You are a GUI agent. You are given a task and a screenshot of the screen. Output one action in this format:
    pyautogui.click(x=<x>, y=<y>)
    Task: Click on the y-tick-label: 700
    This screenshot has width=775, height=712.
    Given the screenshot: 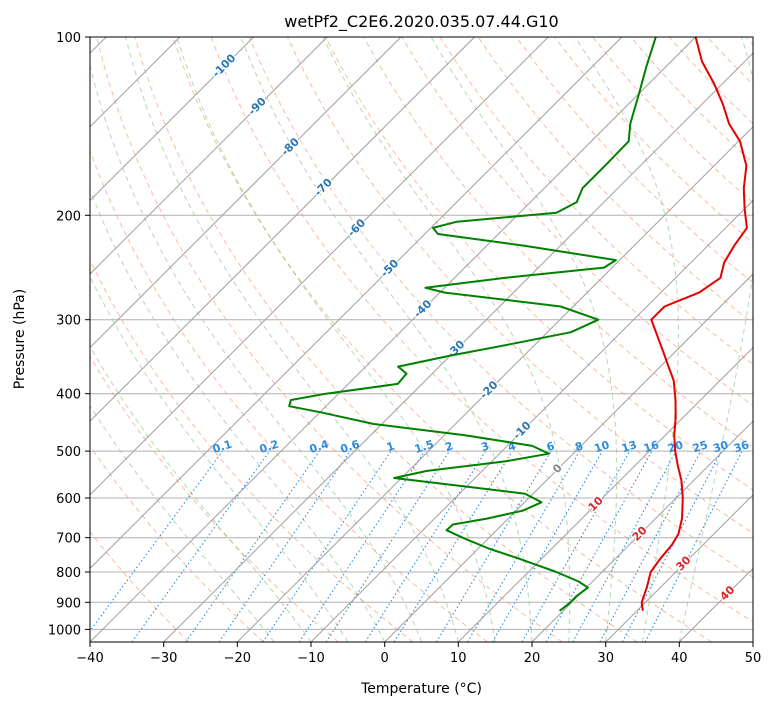 What is the action you would take?
    pyautogui.click(x=68, y=539)
    